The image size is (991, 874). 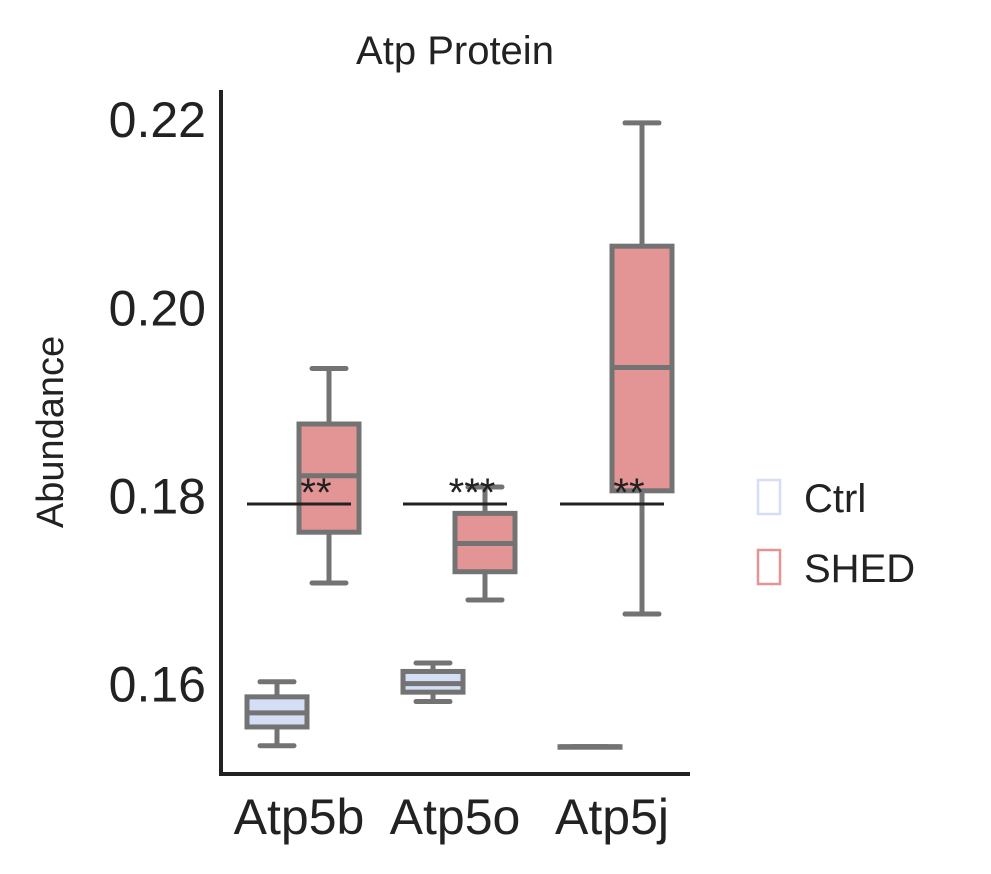 What do you see at coordinates (642, 368) in the screenshot?
I see `box-shed-atp5j` at bounding box center [642, 368].